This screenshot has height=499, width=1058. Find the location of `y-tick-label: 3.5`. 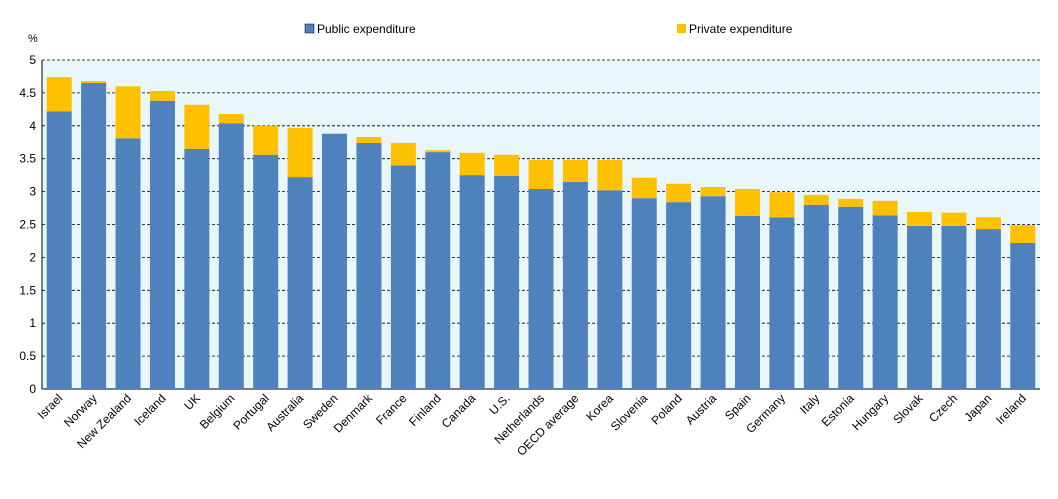

y-tick-label: 3.5 is located at coordinates (27, 159).